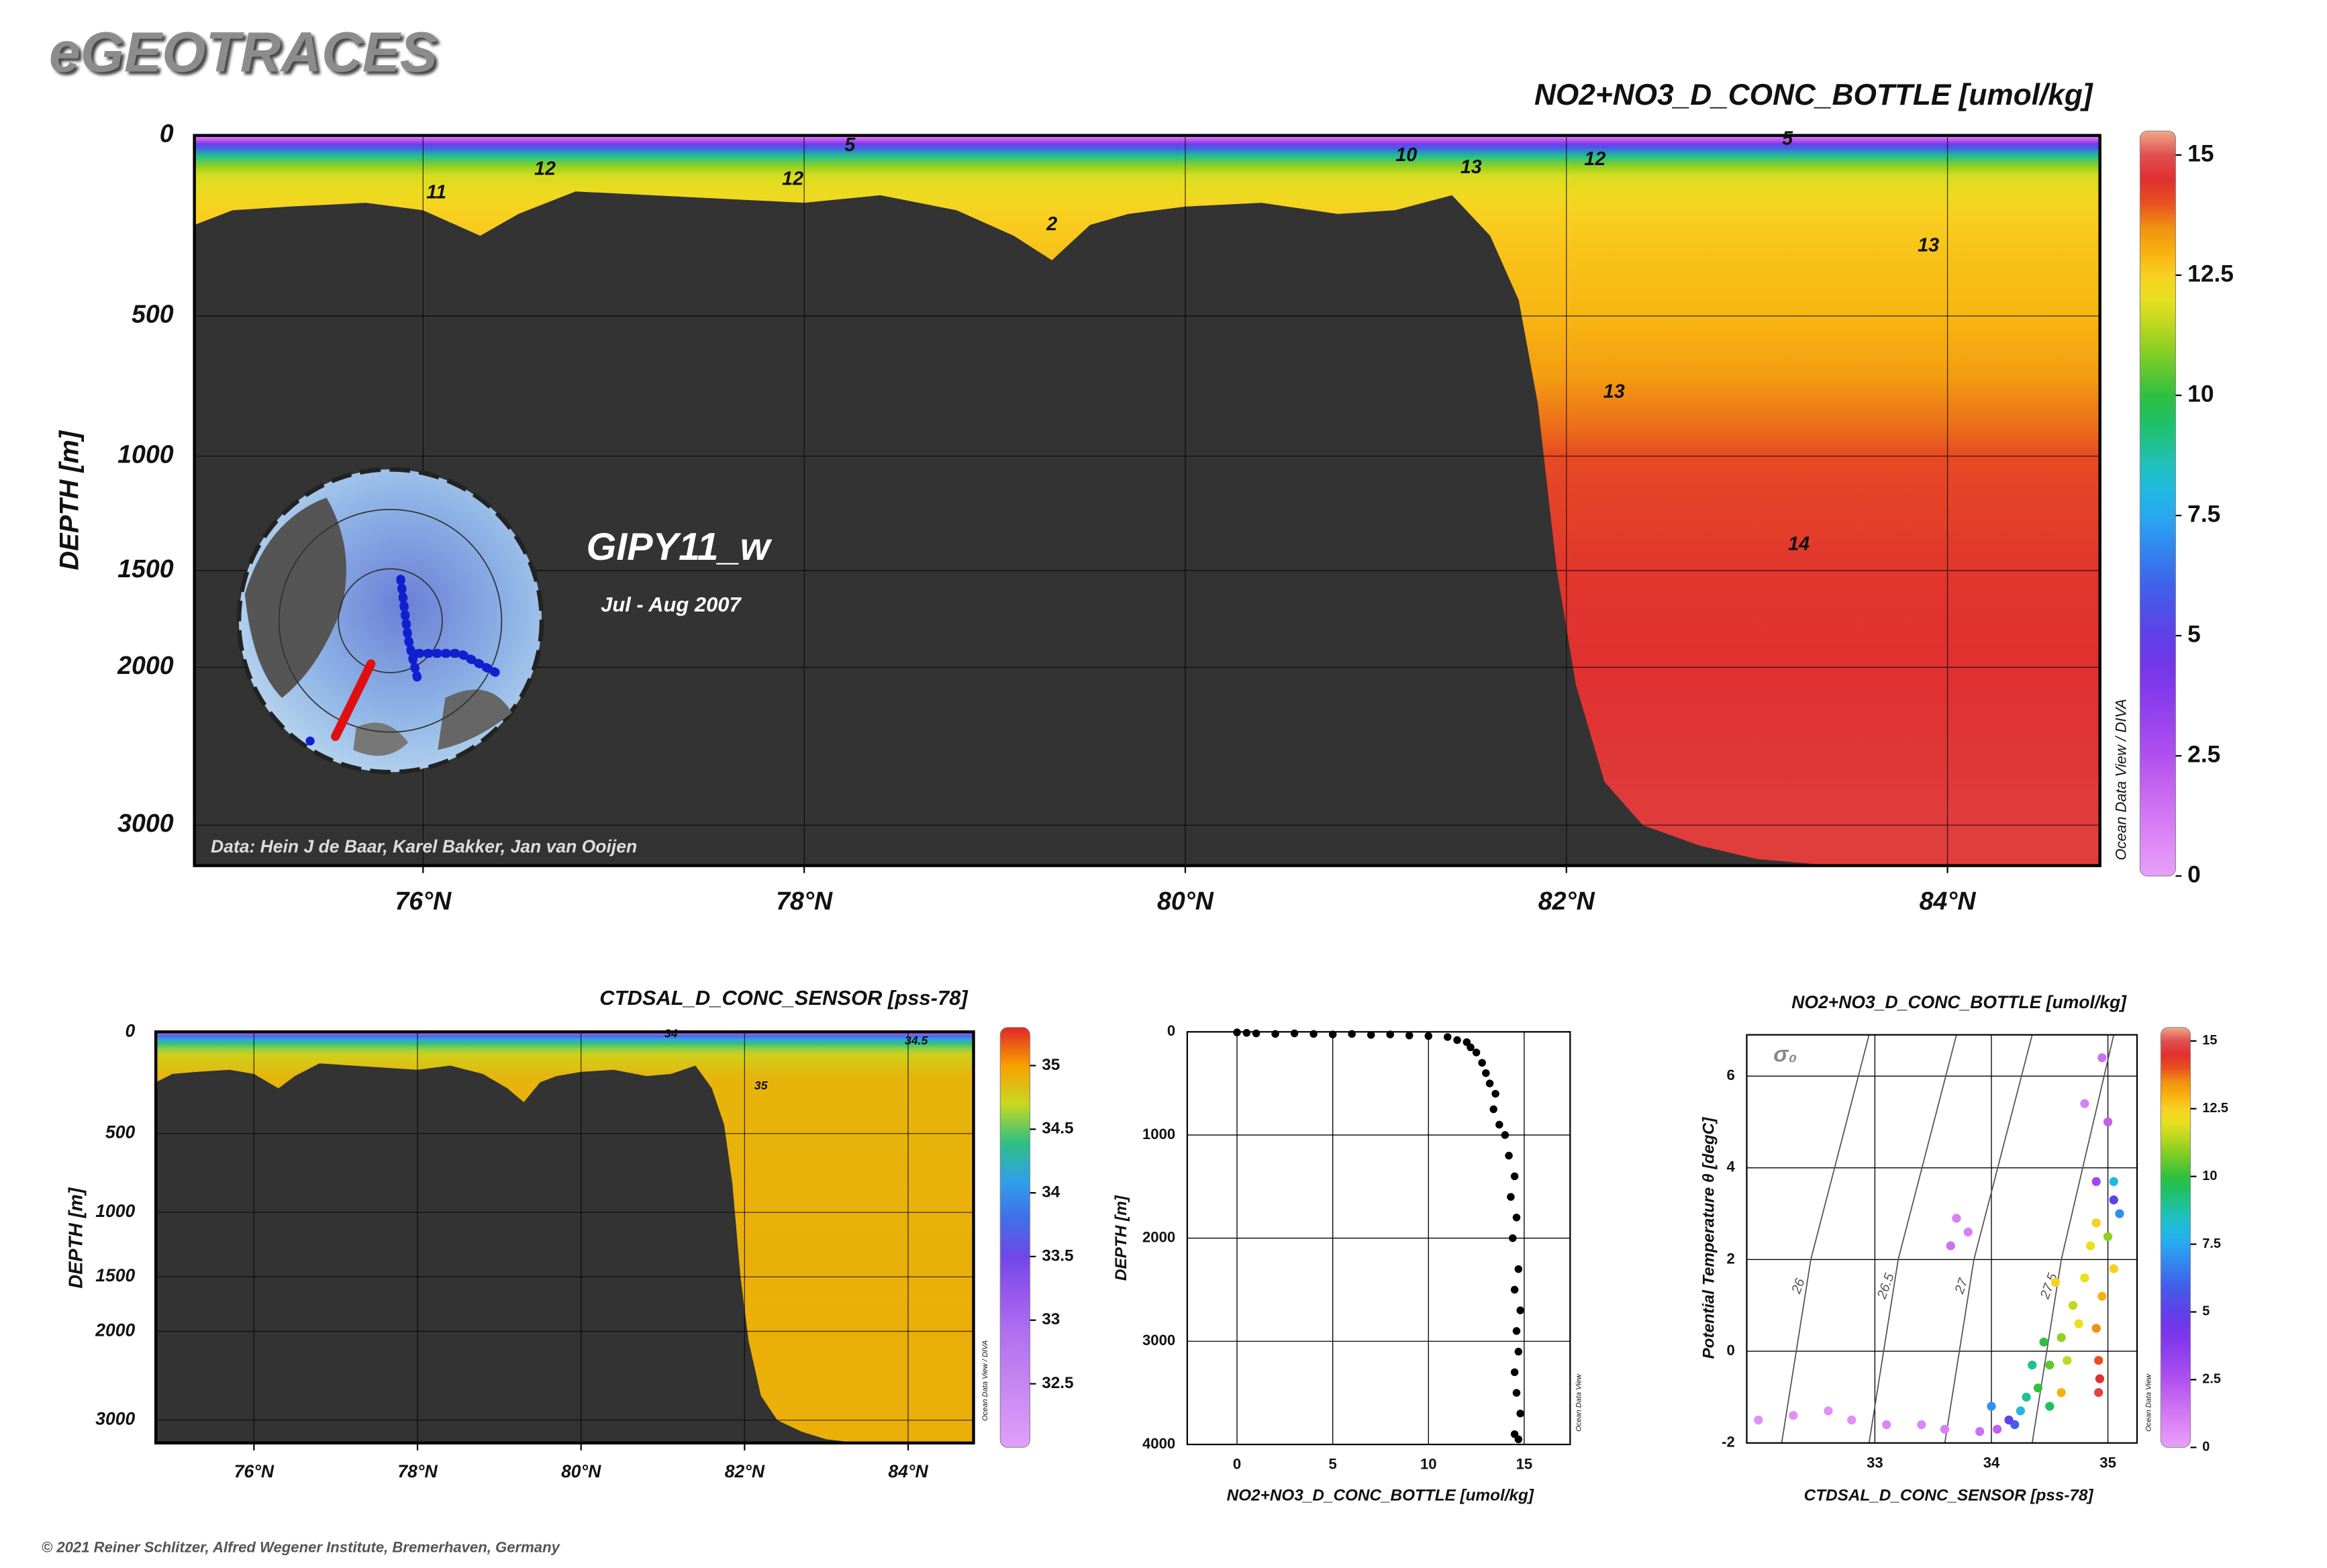 This screenshot has height=1568, width=2327. Describe the element at coordinates (2200, 394) in the screenshot. I see `colorbar-label: 10` at that location.